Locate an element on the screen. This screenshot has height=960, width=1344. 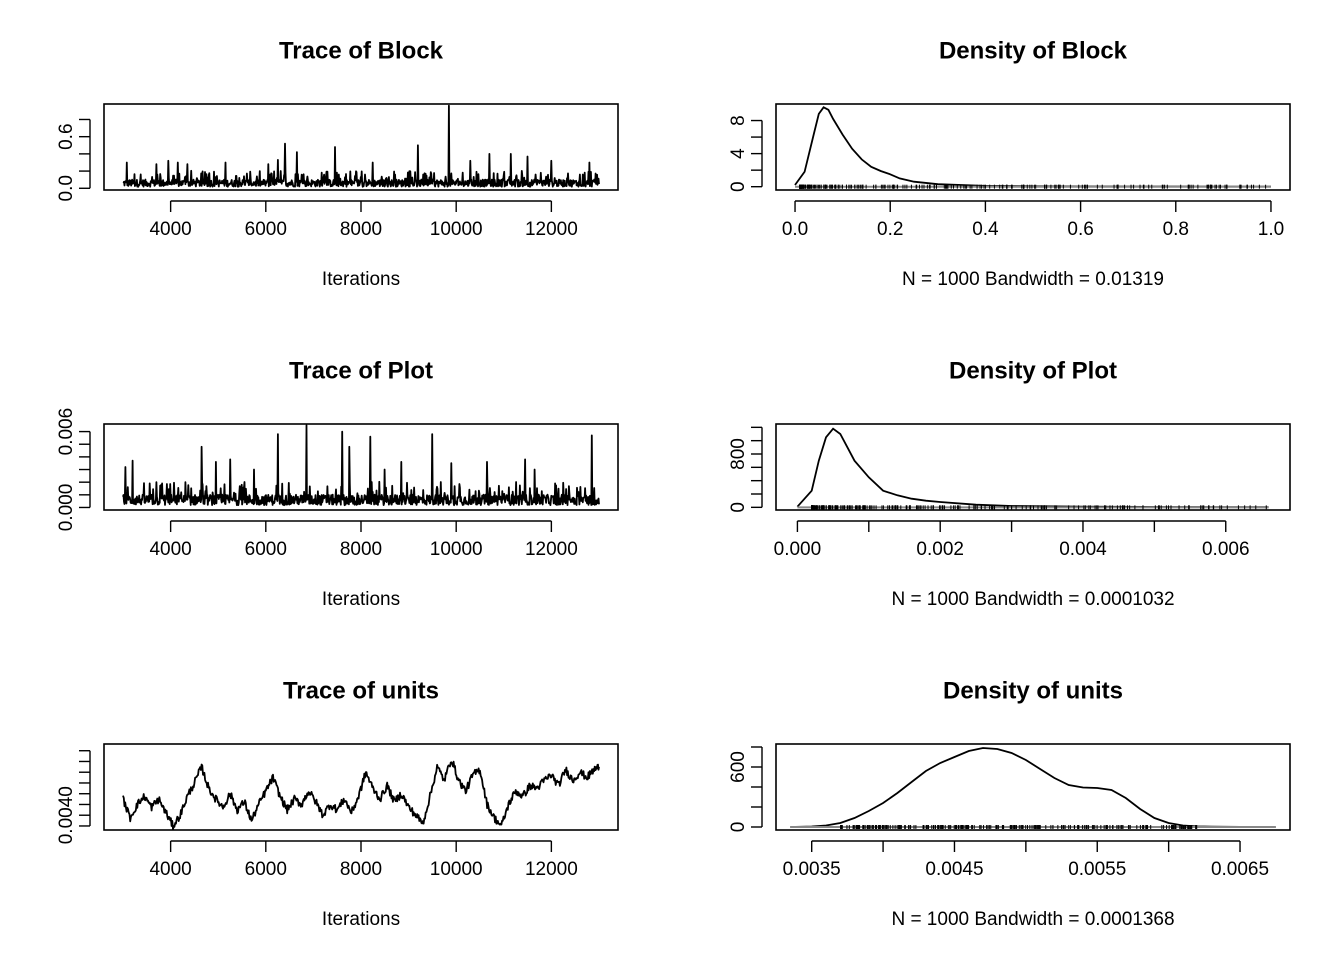
x-tick-label: 0.0045 is located at coordinates (954, 869).